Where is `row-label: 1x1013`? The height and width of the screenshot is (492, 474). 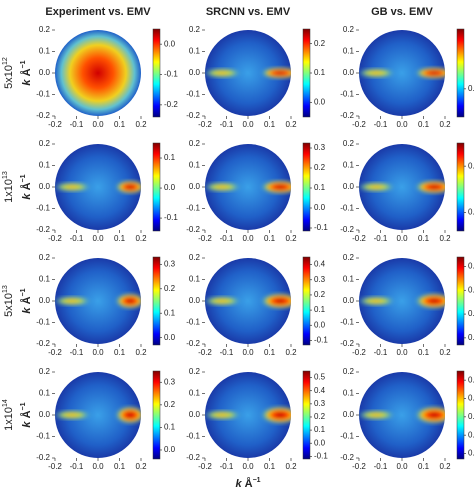 row-label: 1x1013 is located at coordinates (8, 187).